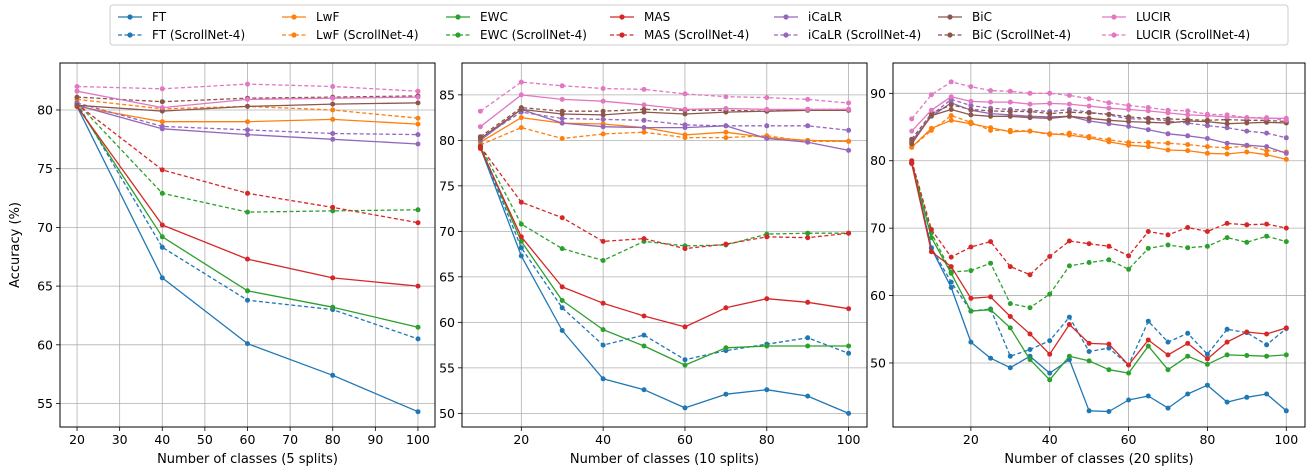 The height and width of the screenshot is (472, 1315). I want to click on legend-item: LwF, so click(311, 17).